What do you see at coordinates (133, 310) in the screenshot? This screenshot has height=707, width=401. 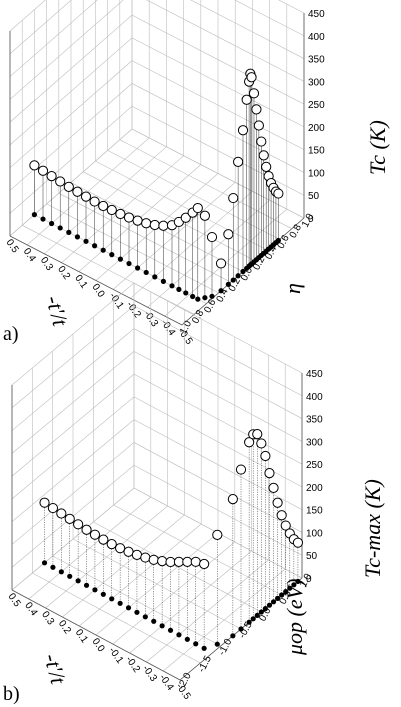 I see `x-tick-label: -0.2` at bounding box center [133, 310].